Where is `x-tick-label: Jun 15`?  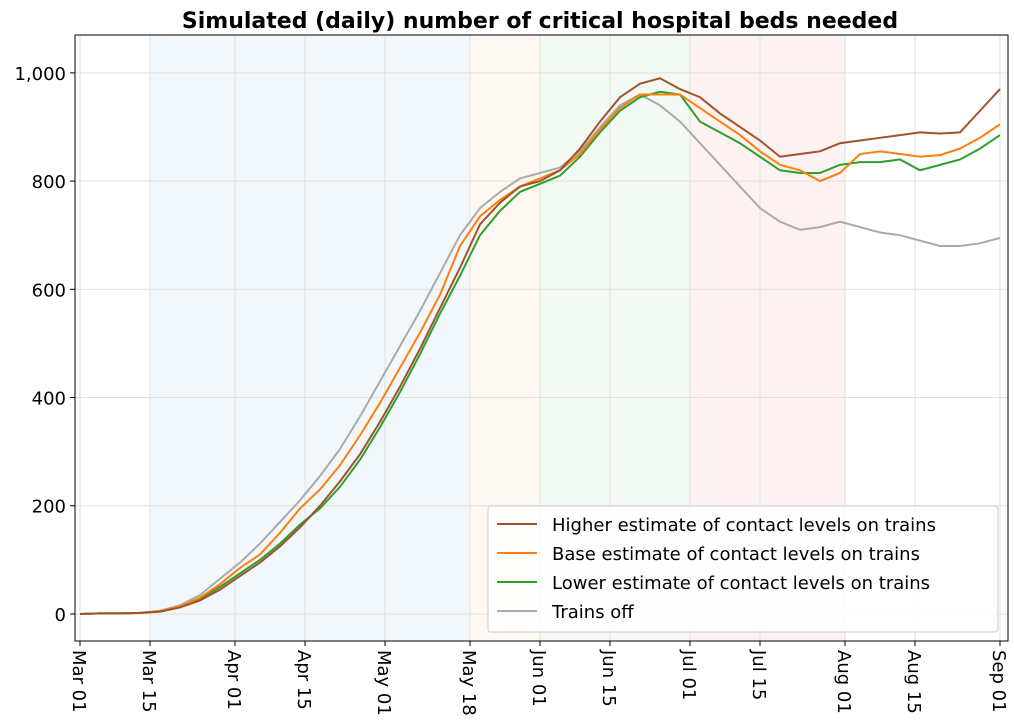
x-tick-label: Jun 15 is located at coordinates (608, 678).